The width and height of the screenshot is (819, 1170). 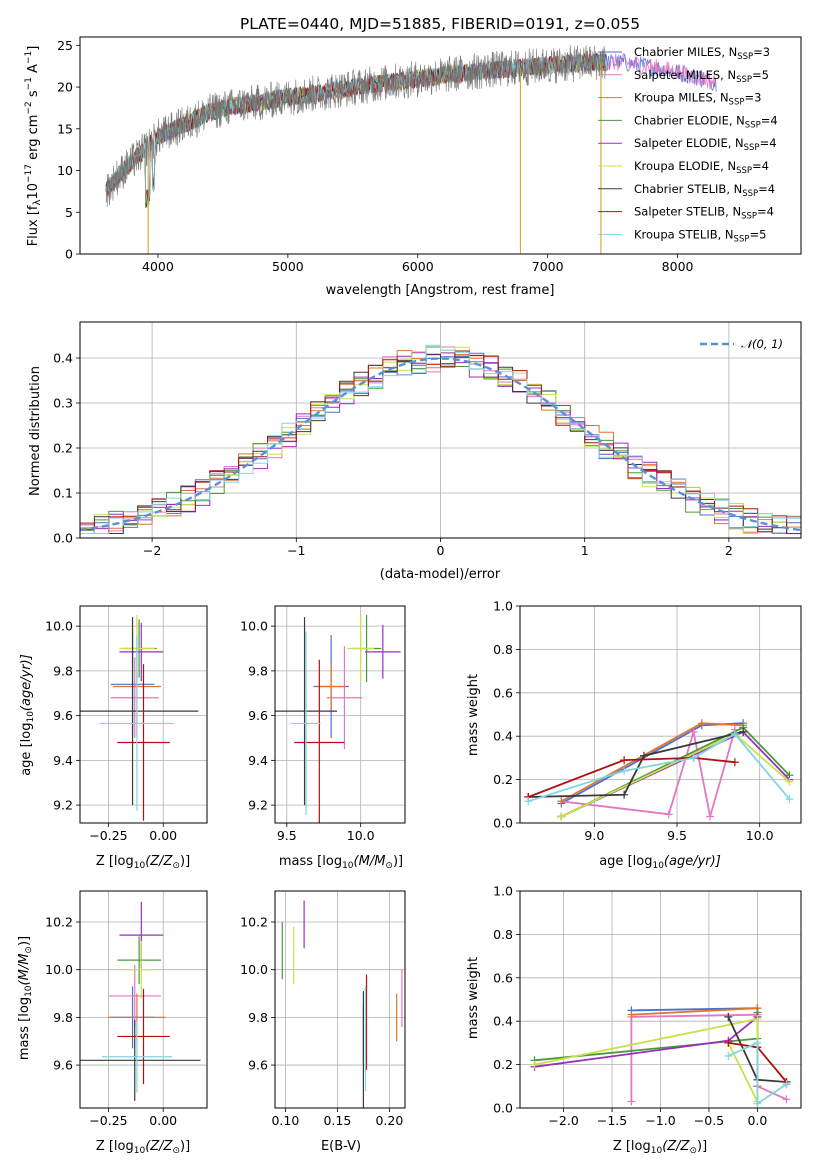 I want to click on ageZ-ytick-label: 9.2, so click(x=63, y=805).